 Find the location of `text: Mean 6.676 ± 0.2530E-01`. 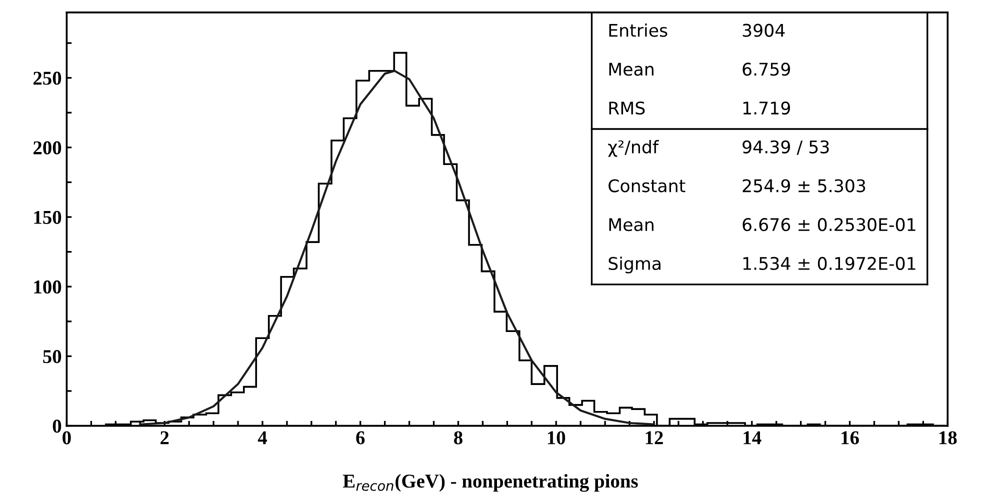

text: Mean 6.676 ± 0.2530E-01 is located at coordinates (762, 225).